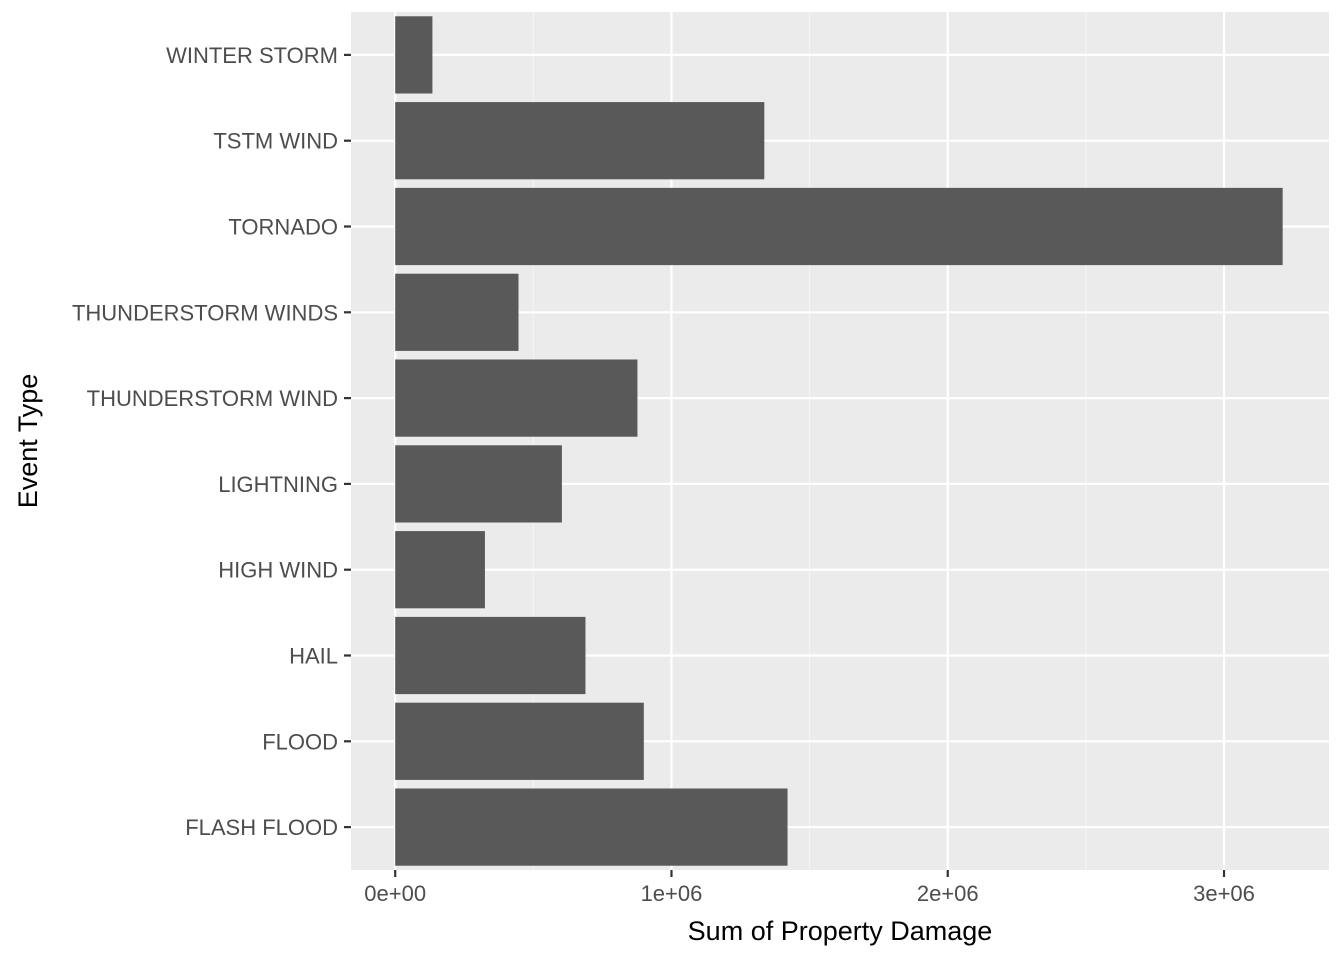 This screenshot has height=960, width=1344. I want to click on y-tick-label: THUNDERSTORM WINDS, so click(205, 312).